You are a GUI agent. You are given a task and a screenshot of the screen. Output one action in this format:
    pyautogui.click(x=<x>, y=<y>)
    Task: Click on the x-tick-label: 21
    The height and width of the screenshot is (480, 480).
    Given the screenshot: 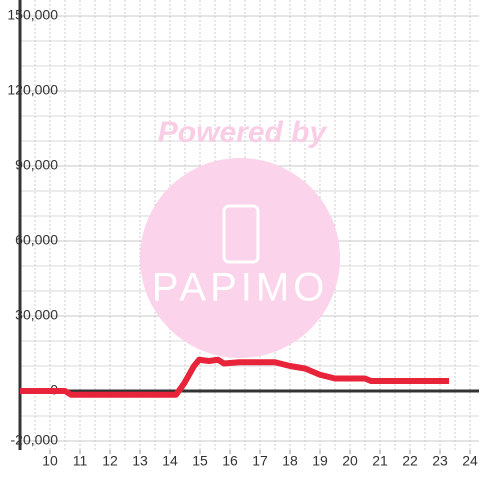 What is the action you would take?
    pyautogui.click(x=380, y=461)
    